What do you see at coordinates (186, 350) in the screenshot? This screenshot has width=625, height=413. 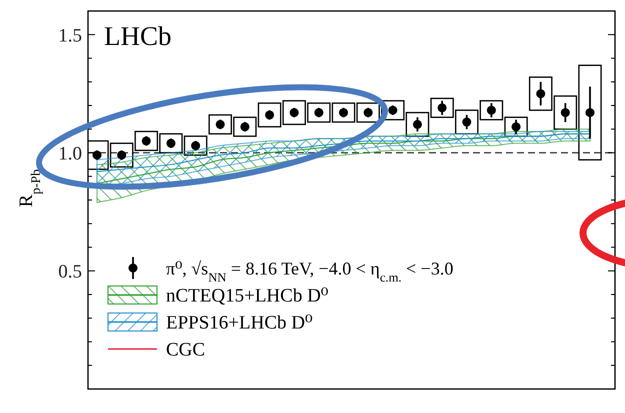 I see `legend-label: CGC` at bounding box center [186, 350].